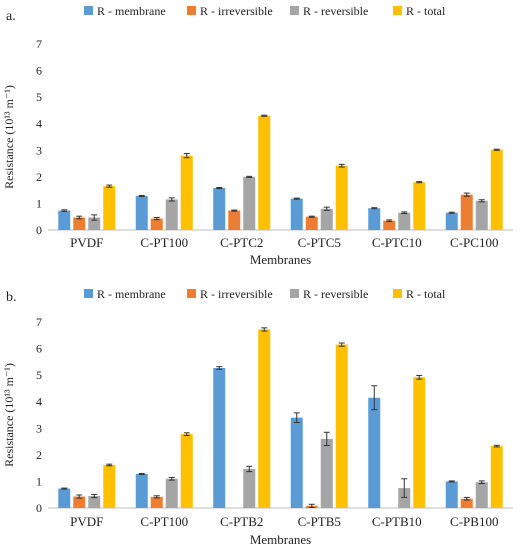  I want to click on y-tick-label: 1, so click(39, 203).